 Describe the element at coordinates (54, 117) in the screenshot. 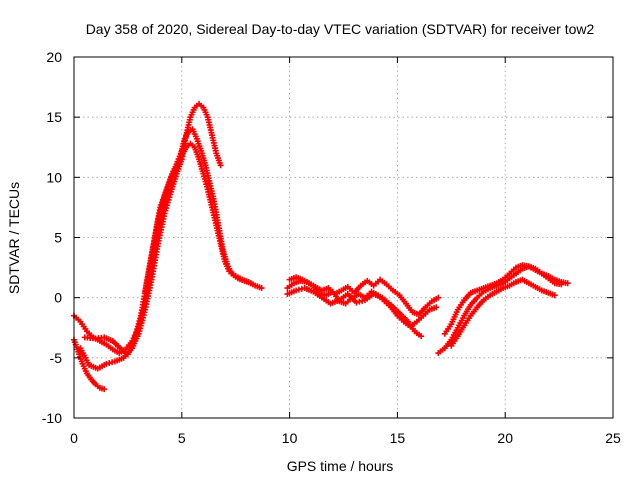

I see `y-tick-label: 15` at that location.